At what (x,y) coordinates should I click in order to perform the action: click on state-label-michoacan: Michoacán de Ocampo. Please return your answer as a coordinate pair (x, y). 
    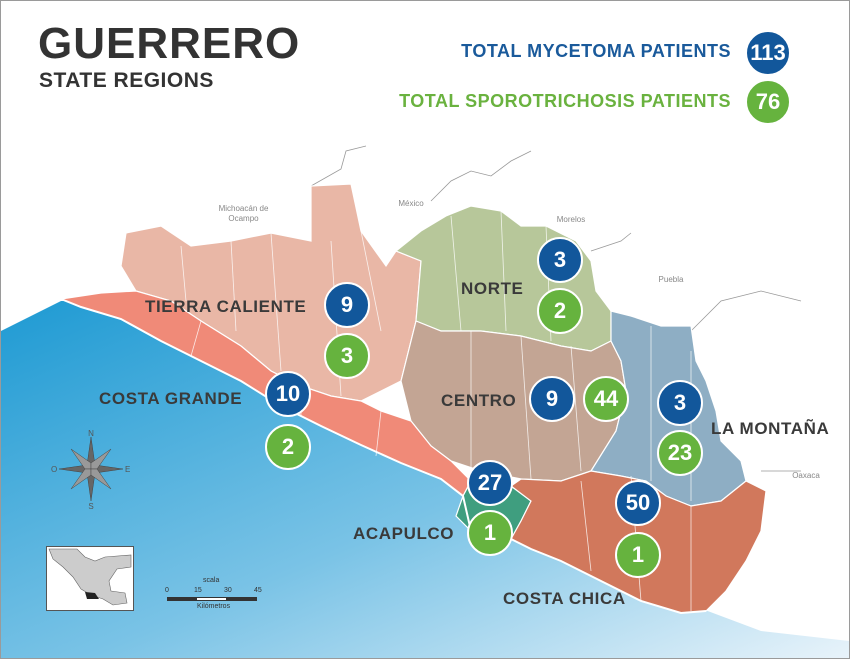
    Looking at the image, I should click on (243, 213).